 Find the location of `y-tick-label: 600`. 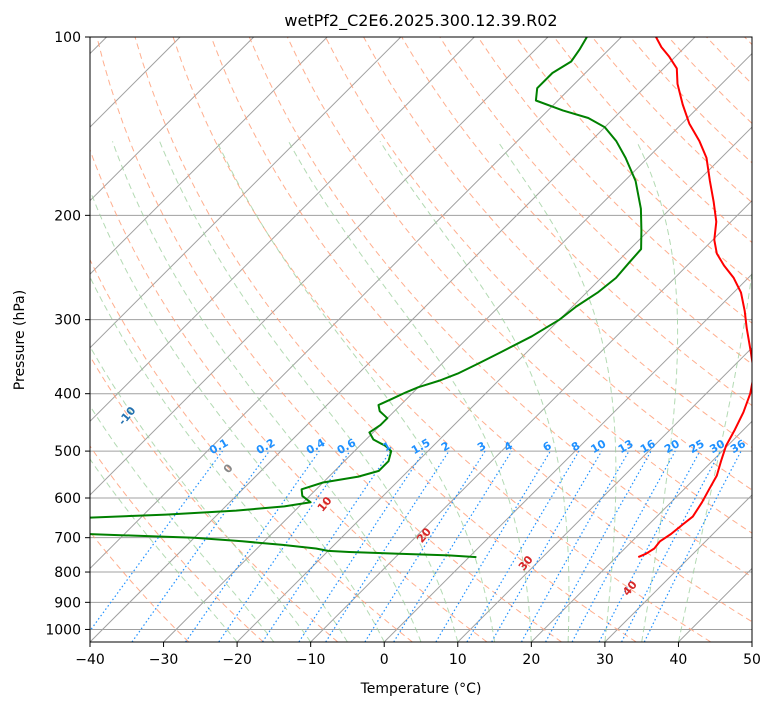

y-tick-label: 600 is located at coordinates (67, 499).